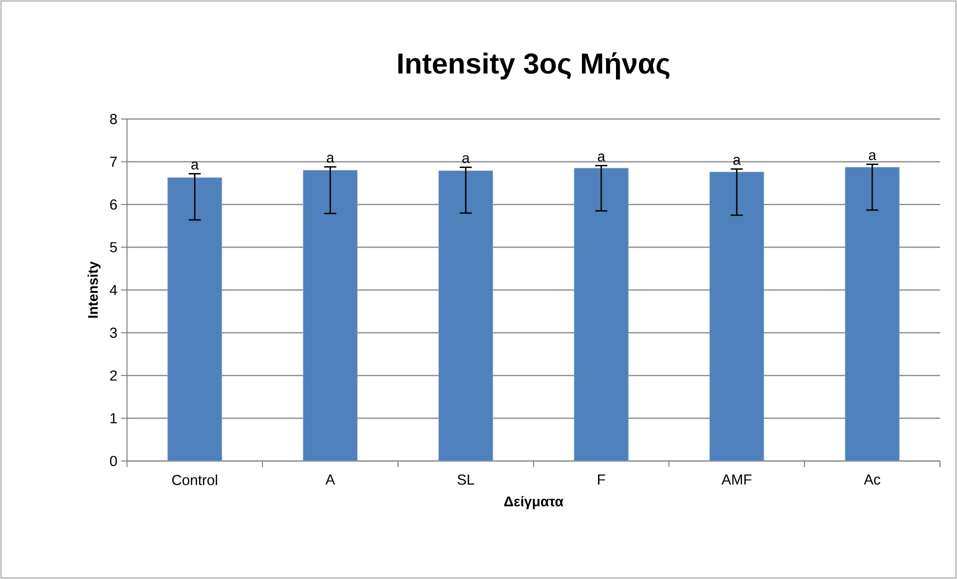 The height and width of the screenshot is (579, 957). What do you see at coordinates (113, 119) in the screenshot?
I see `y-tick-label: 8` at bounding box center [113, 119].